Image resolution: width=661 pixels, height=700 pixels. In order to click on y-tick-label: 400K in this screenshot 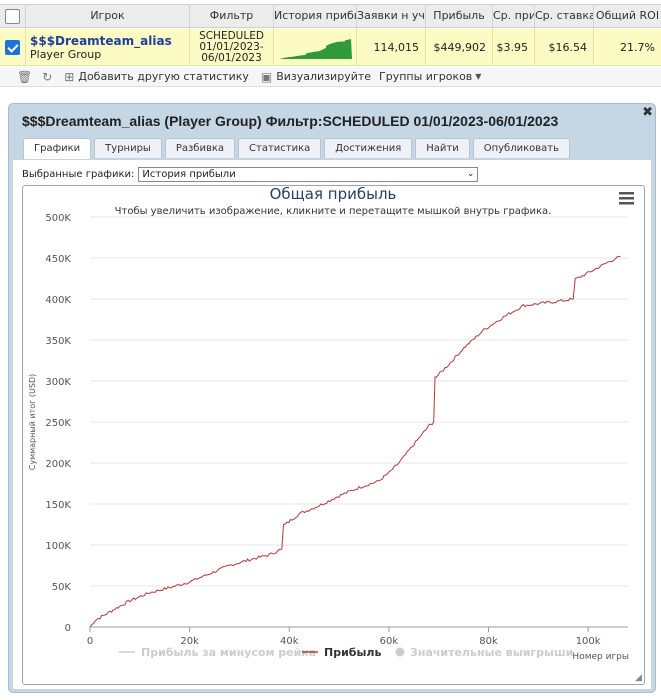, I will do `click(58, 300)`.